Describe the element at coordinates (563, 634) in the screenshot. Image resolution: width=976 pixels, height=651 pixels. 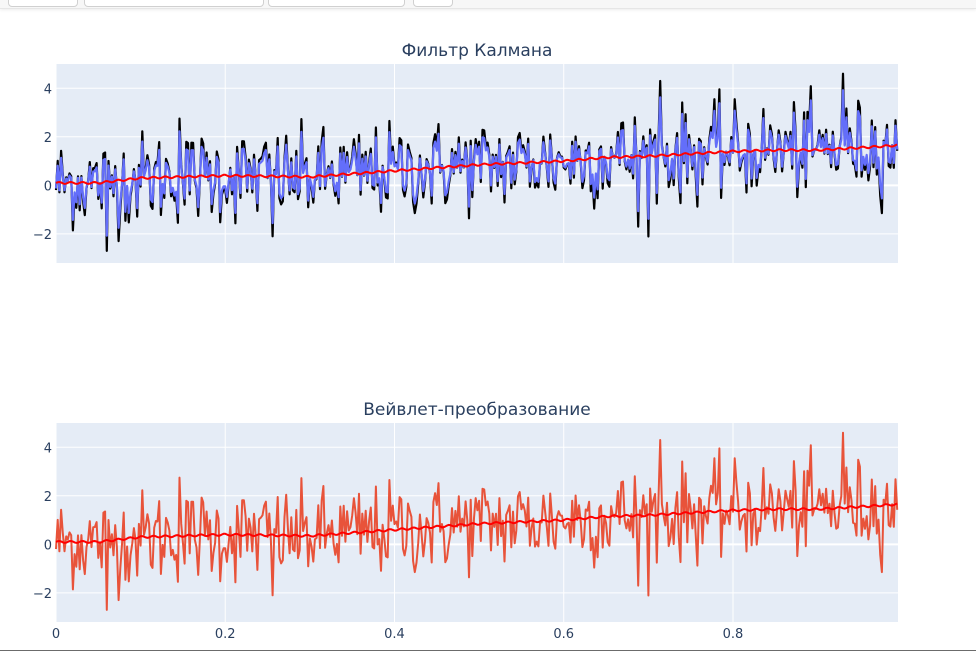
I see `x-tick-label: 0.6` at that location.